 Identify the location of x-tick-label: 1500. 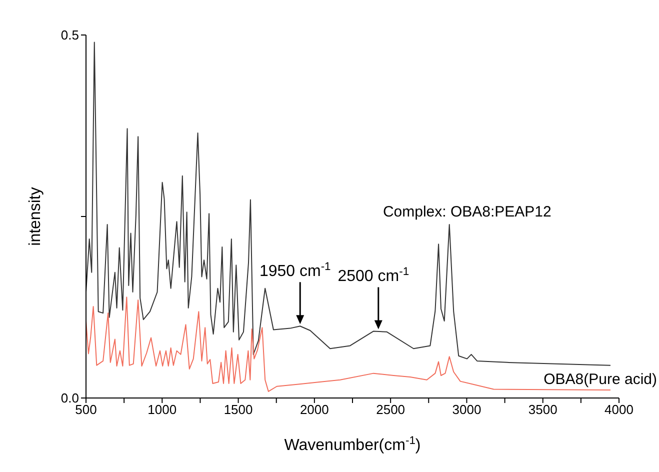
(238, 410).